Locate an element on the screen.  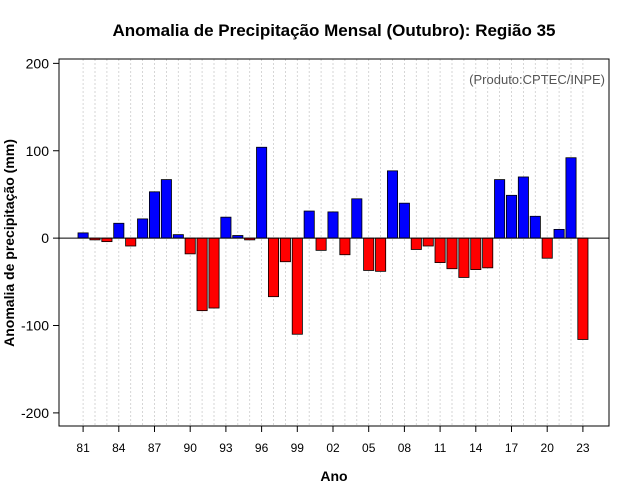
x-tick-label: 84 is located at coordinates (119, 448).